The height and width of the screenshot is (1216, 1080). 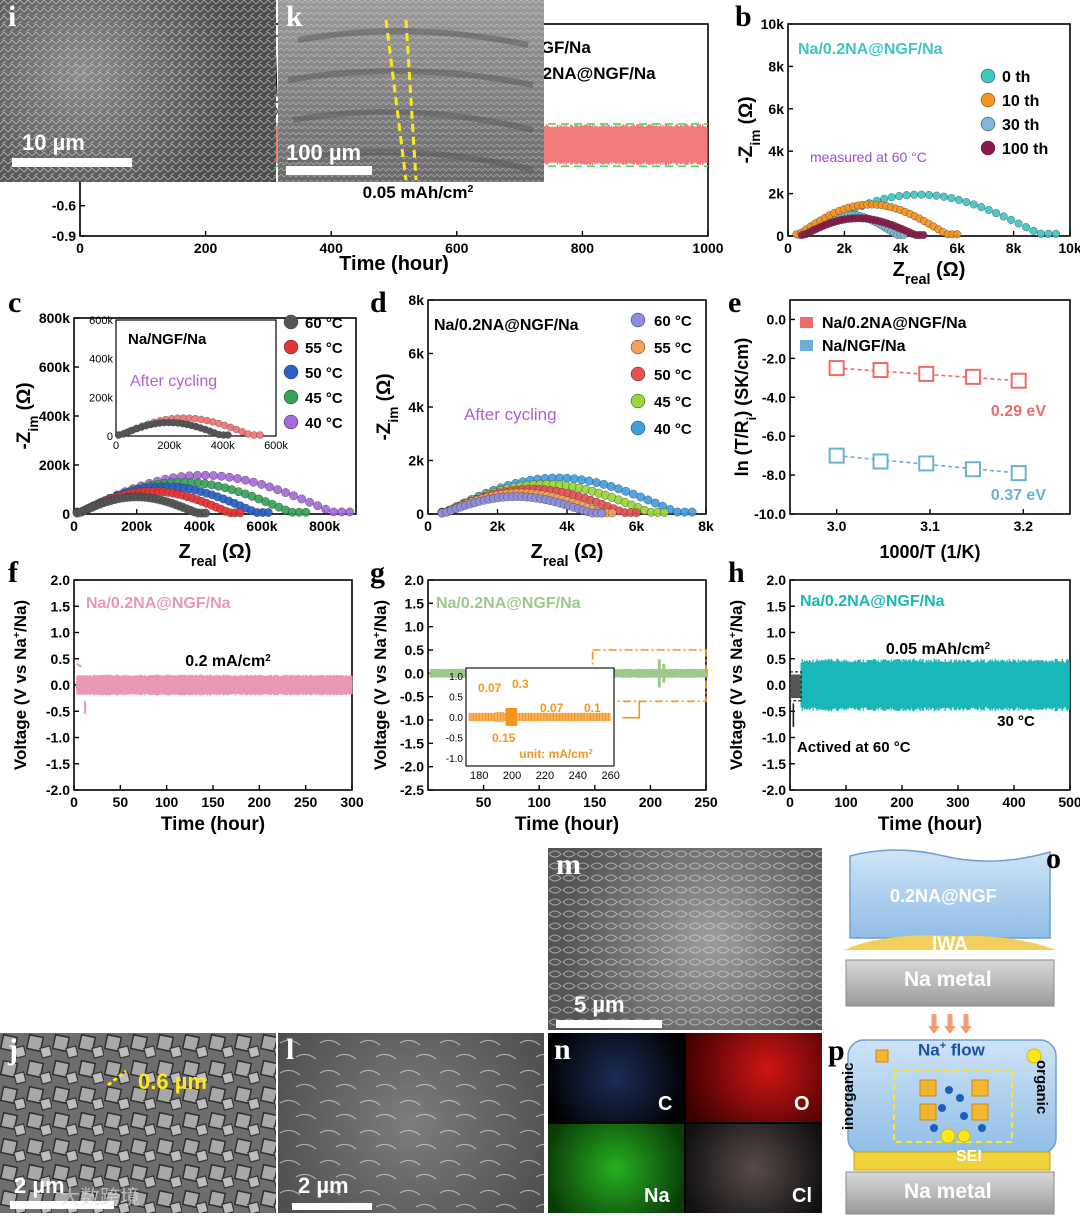 What do you see at coordinates (929, 130) in the screenshot?
I see `plot-frame` at bounding box center [929, 130].